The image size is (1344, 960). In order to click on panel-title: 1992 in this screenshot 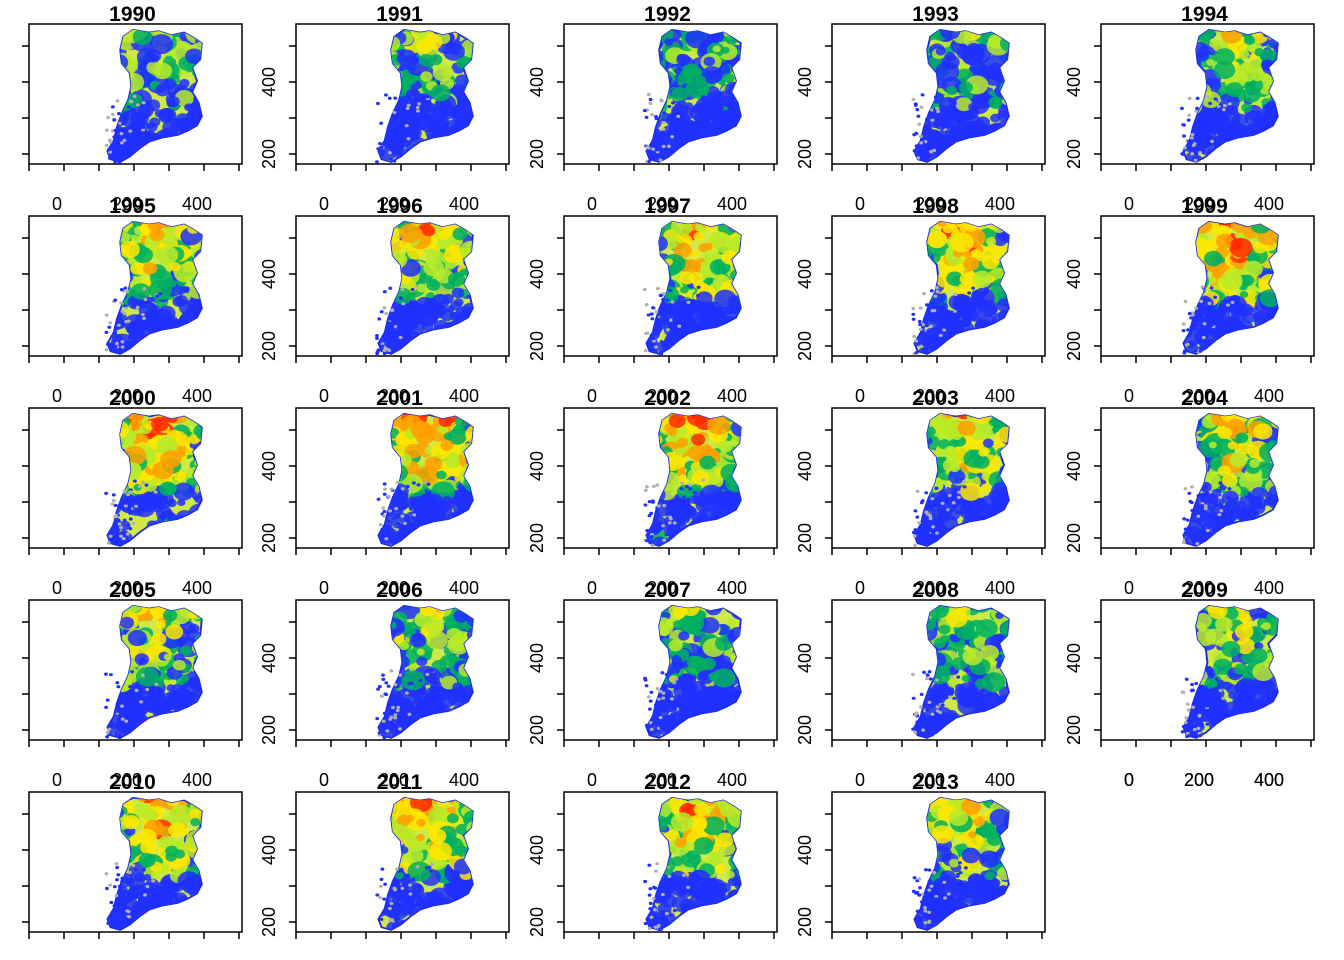, I will do `click(667, 14)`.